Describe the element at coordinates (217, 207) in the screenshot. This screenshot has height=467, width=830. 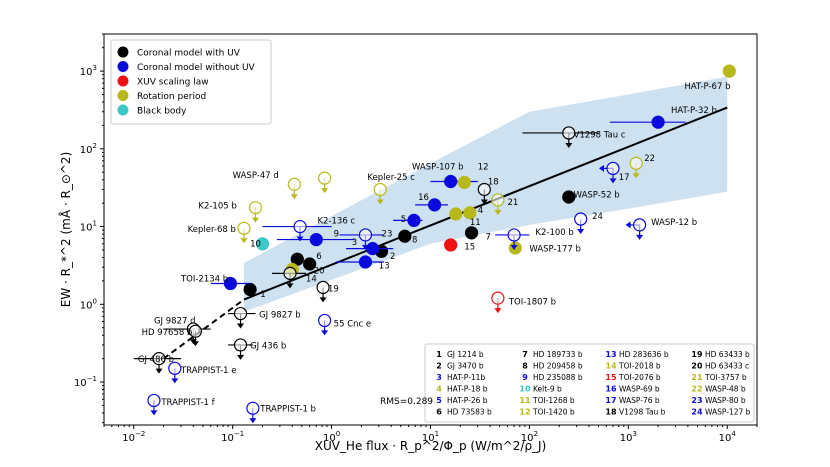
I see `point-label: K2-105 b` at that location.